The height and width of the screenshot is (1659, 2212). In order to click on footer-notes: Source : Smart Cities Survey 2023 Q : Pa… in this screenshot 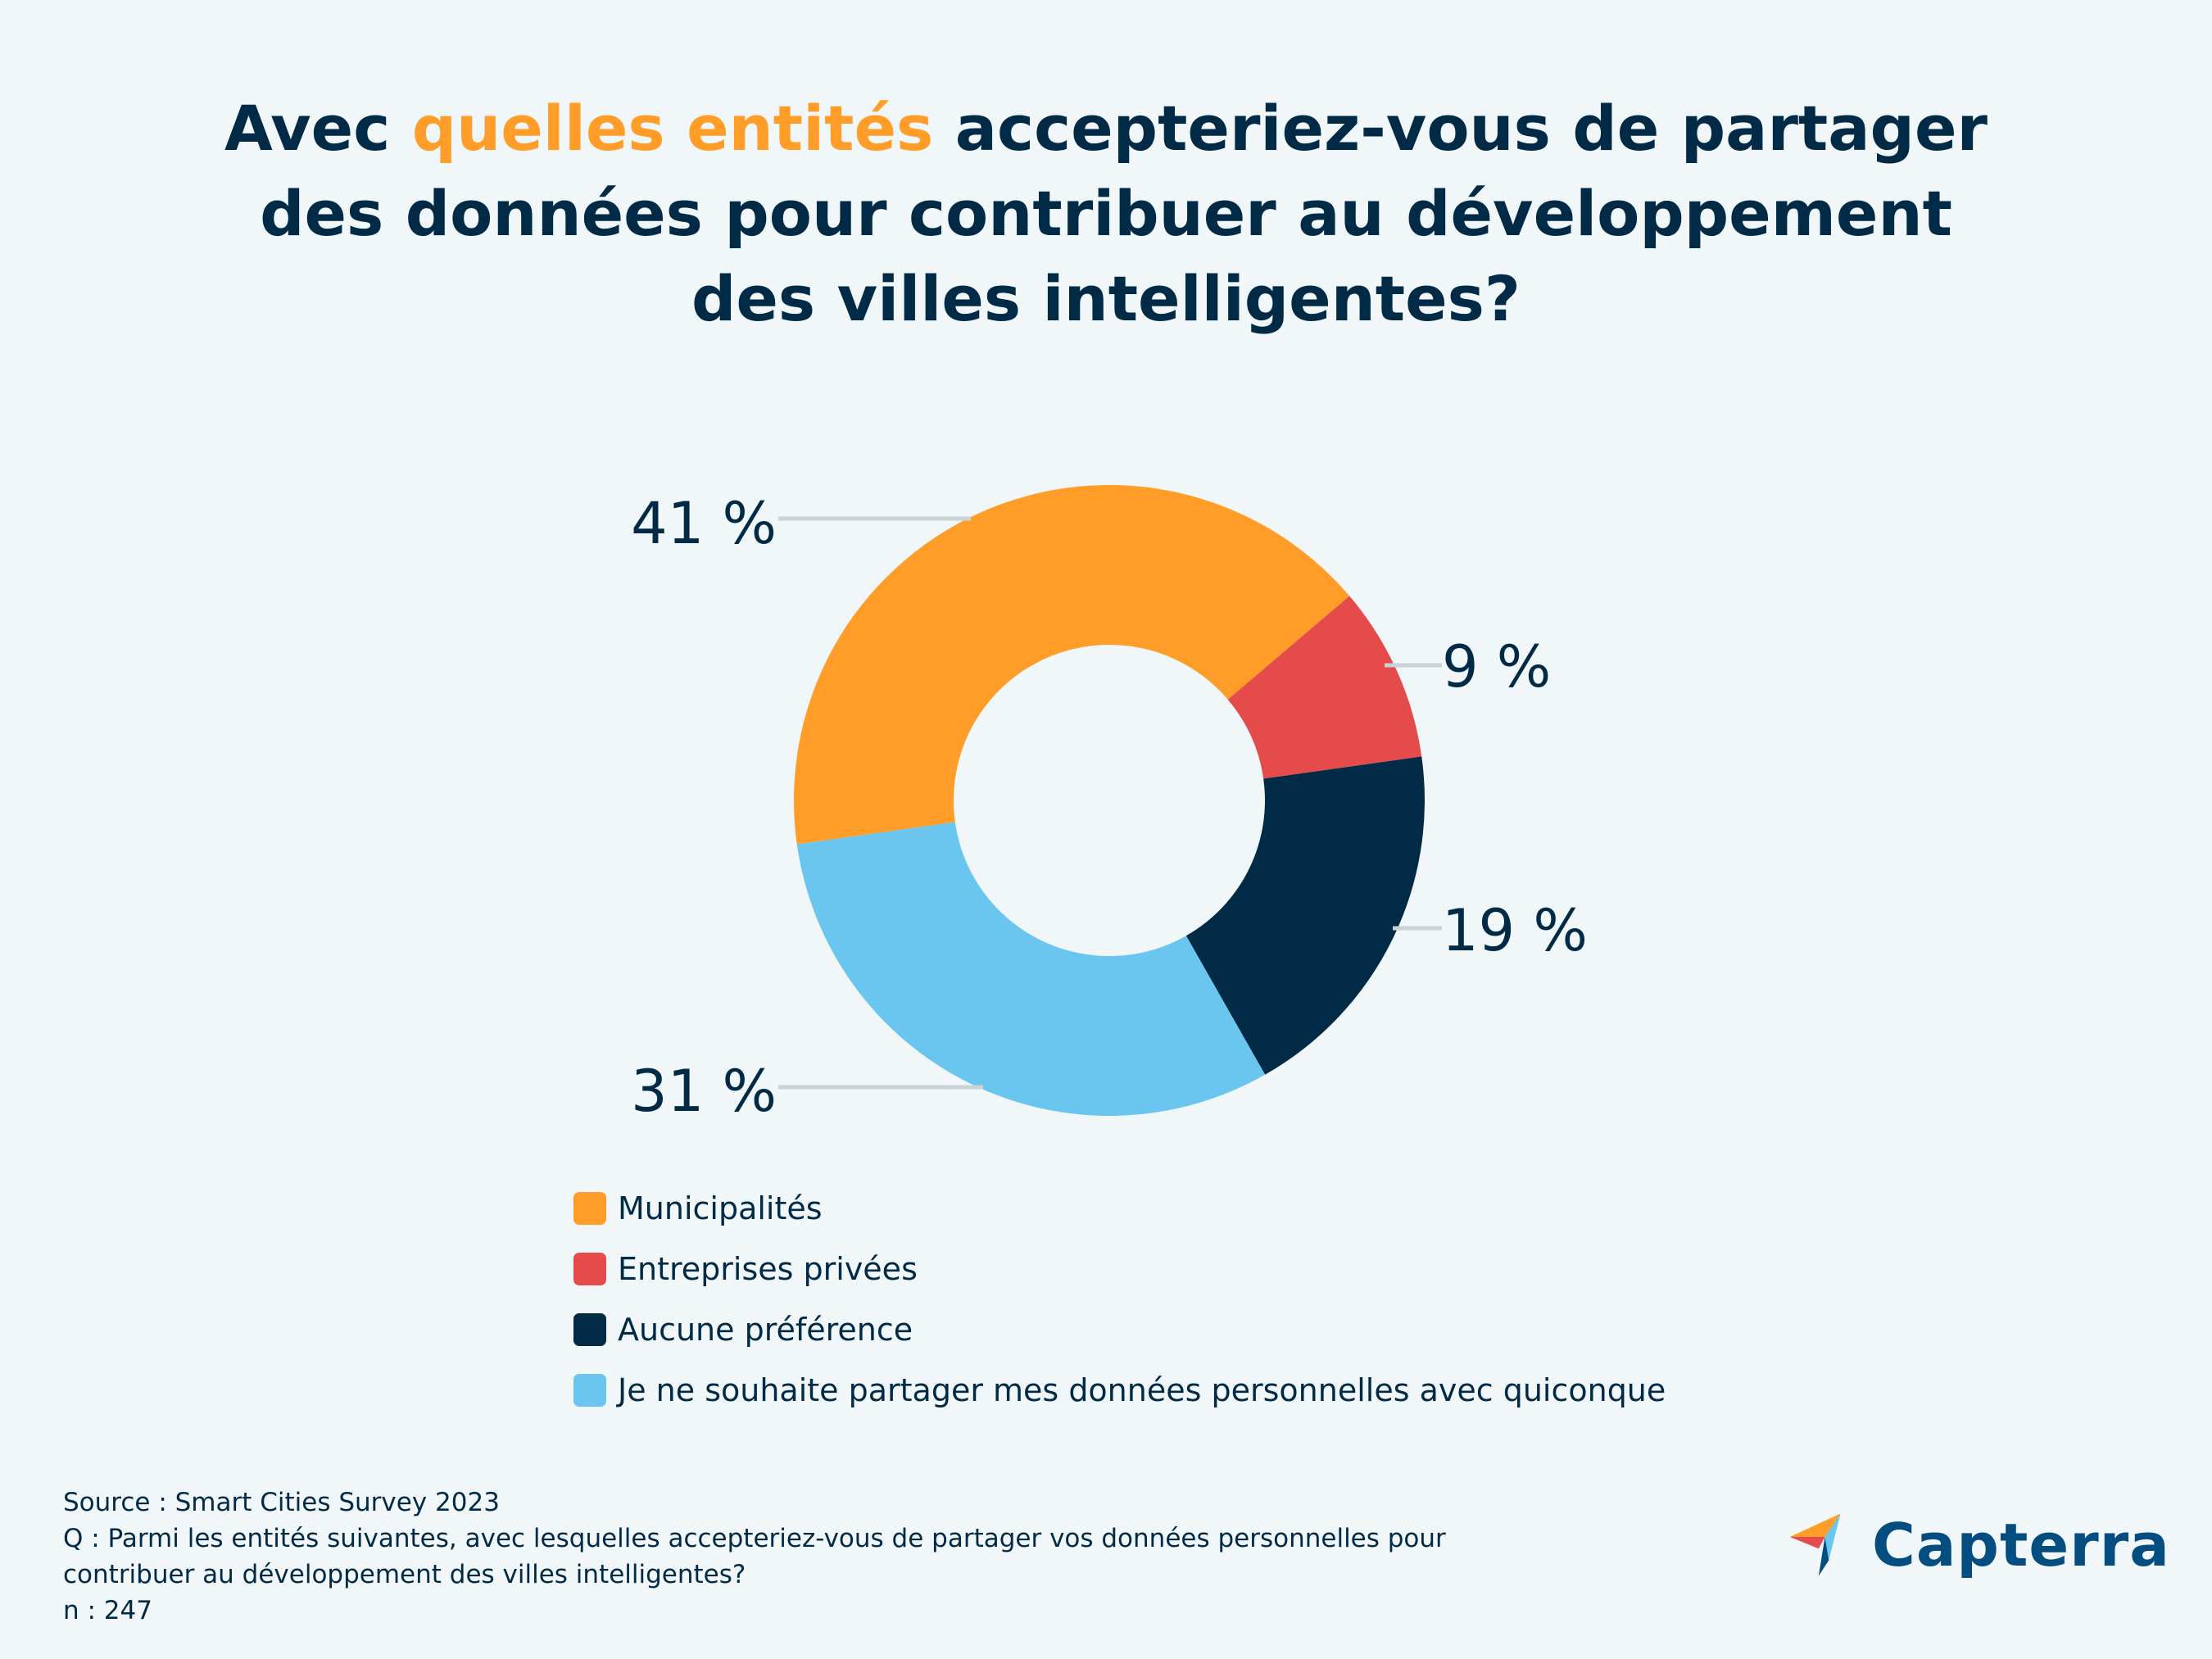, I will do `click(849, 1556)`.